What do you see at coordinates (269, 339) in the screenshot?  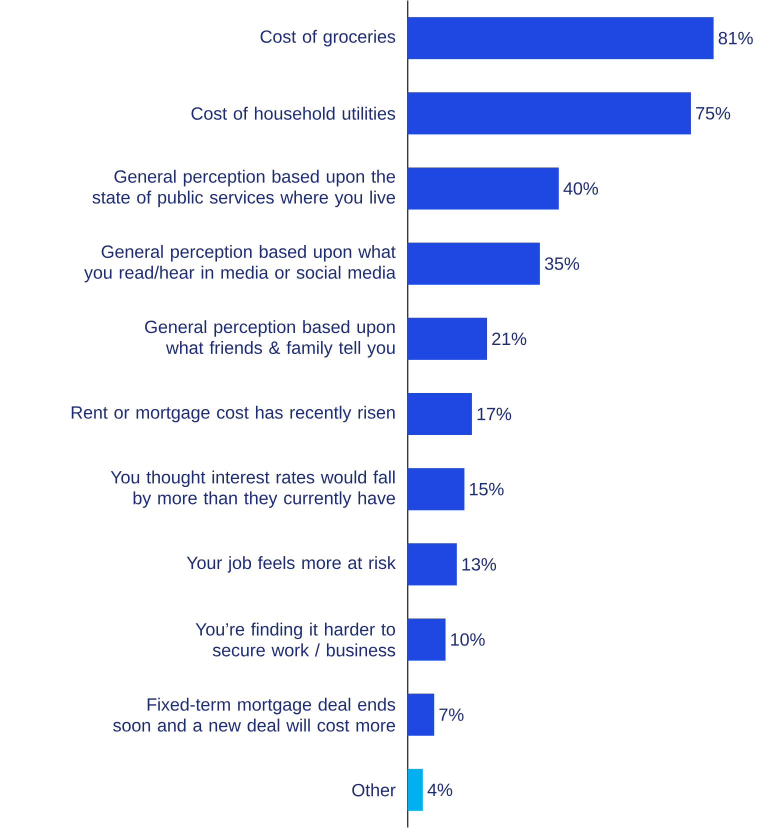 I see `y-tick-label: General perception based upon what friends & family tell you` at bounding box center [269, 339].